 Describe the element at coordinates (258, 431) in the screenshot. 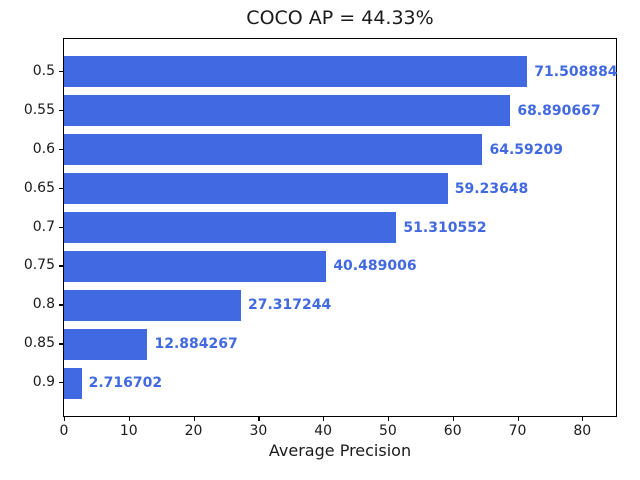

I see `x-tick-label: 30` at that location.